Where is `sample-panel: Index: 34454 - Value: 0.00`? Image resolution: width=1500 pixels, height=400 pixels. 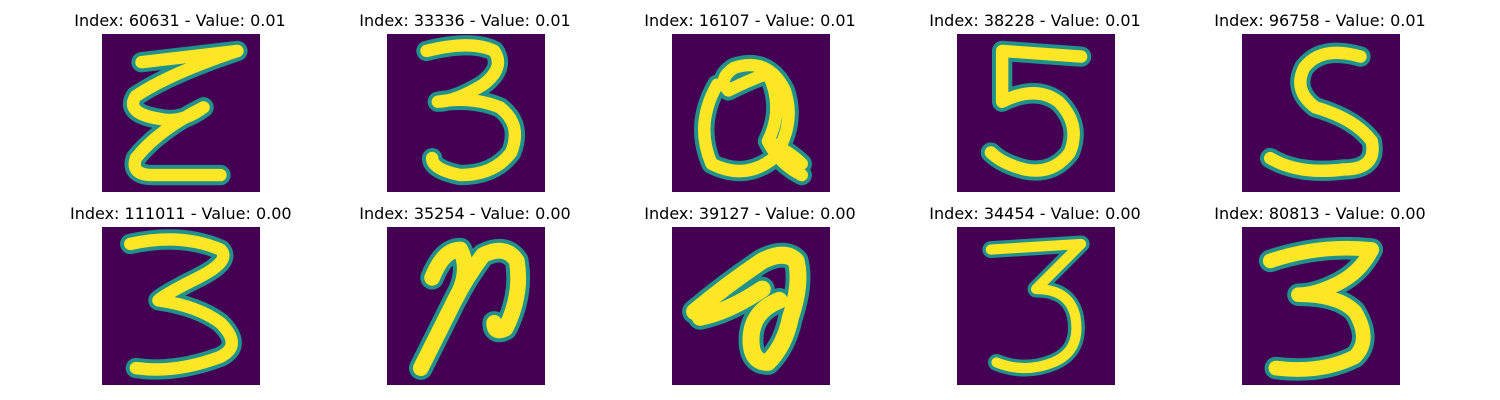
sample-panel: Index: 34454 - Value: 0.00 is located at coordinates (1035, 298).